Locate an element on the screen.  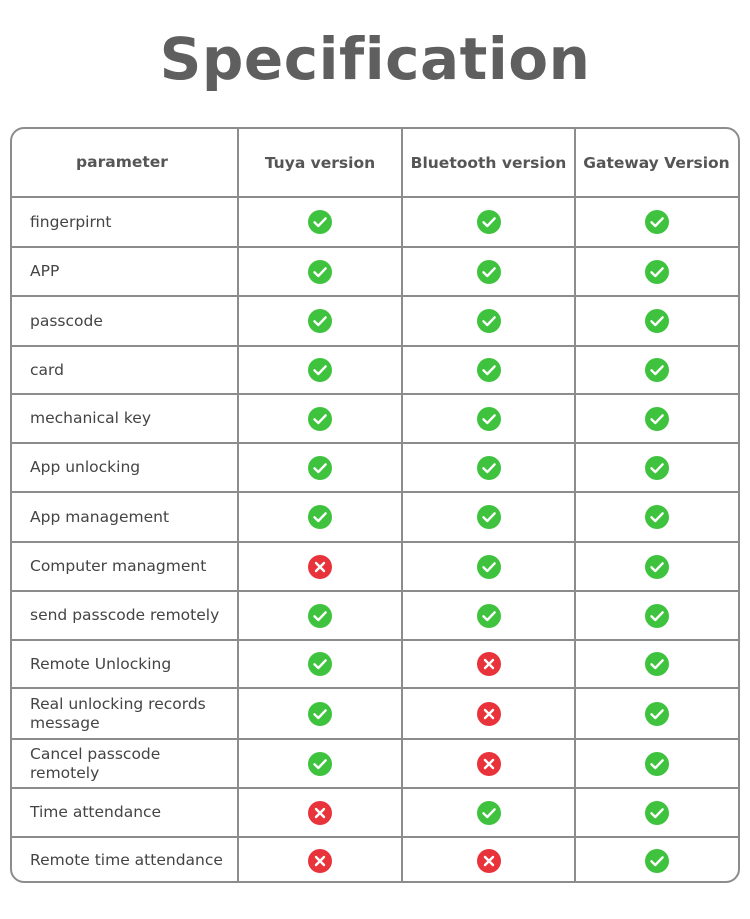
table-row: card is located at coordinates (375, 371).